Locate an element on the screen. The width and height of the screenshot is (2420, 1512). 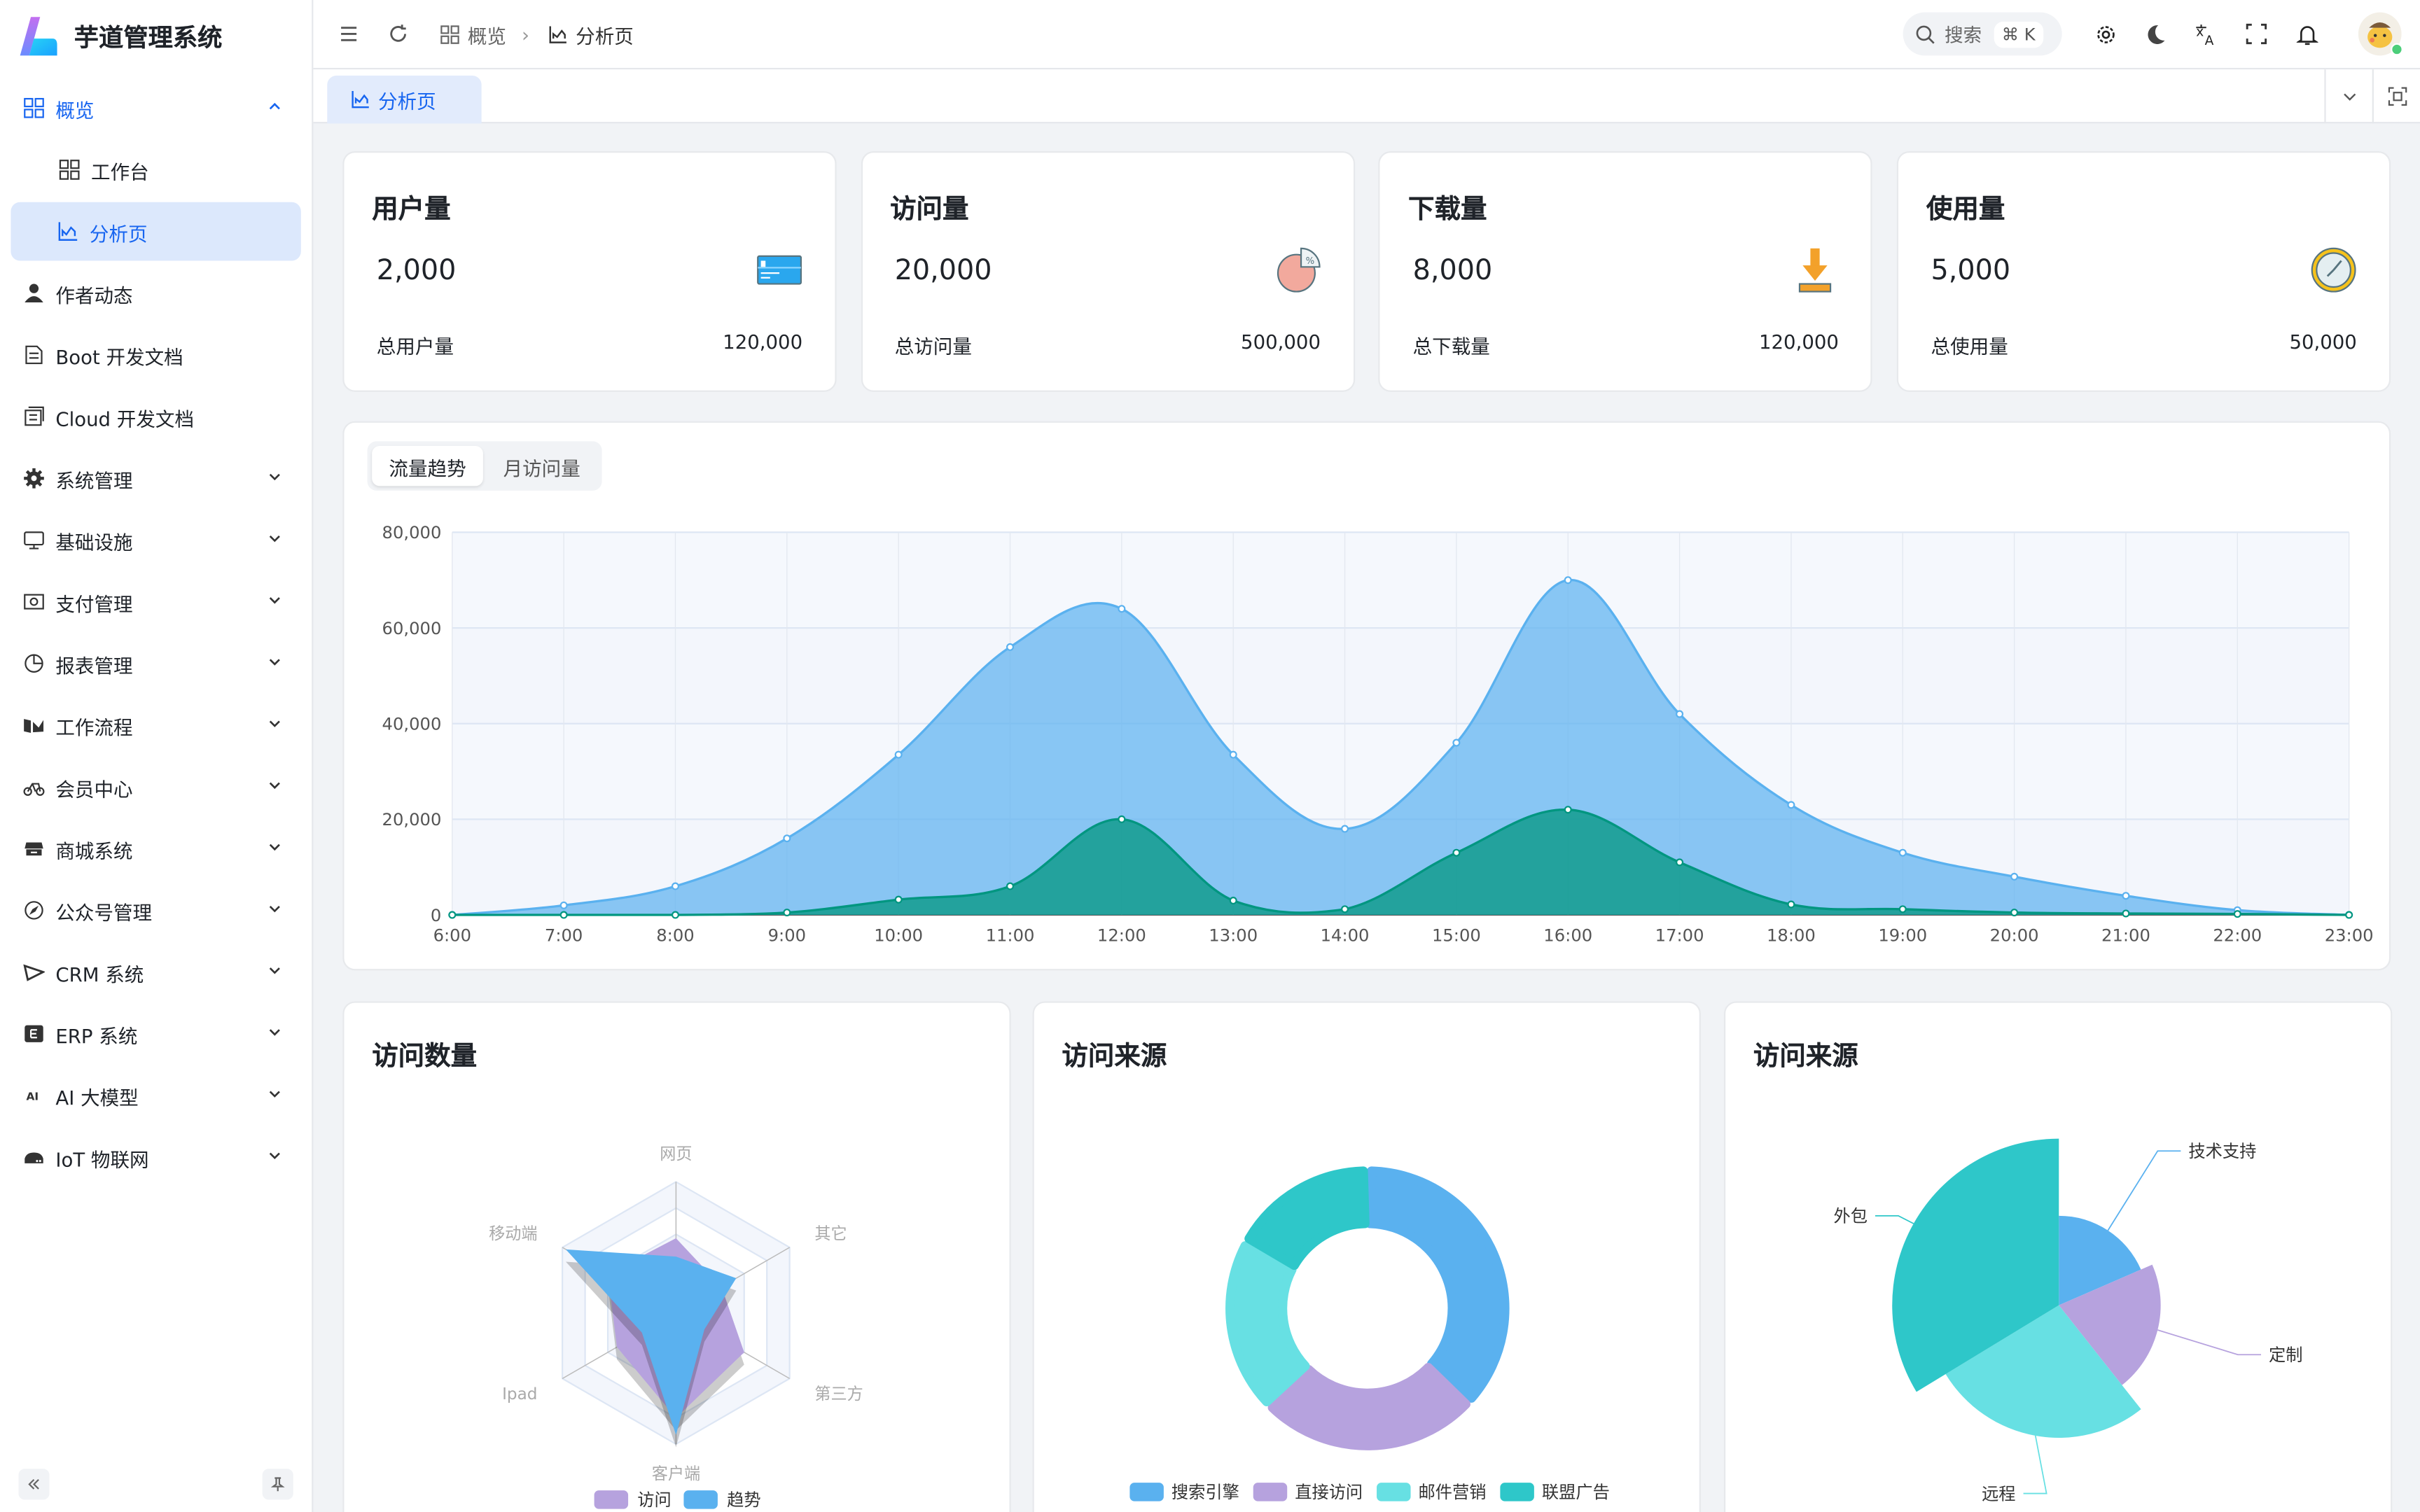
dark-mode-moon-icon is located at coordinates (2154, 34).